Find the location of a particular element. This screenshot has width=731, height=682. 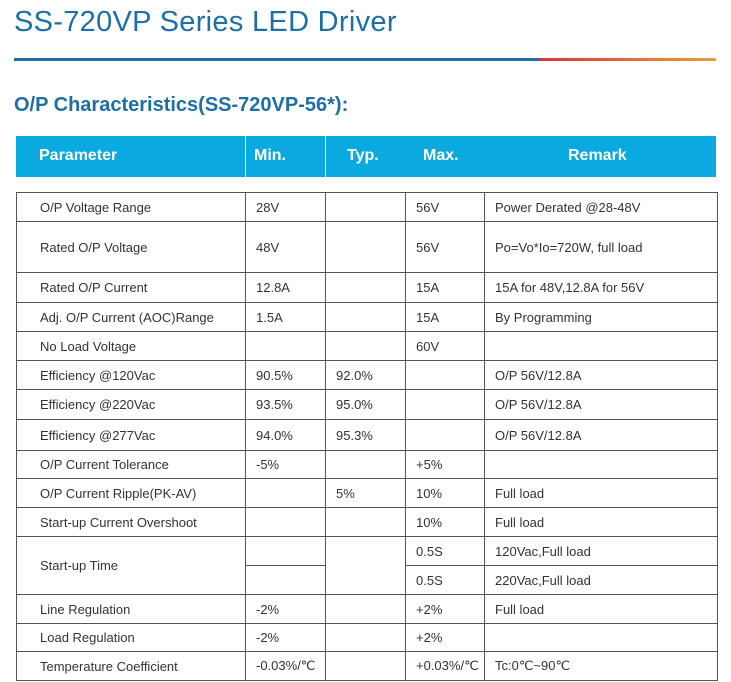

cell-remark: 120Vac,Full load is located at coordinates (601, 551).